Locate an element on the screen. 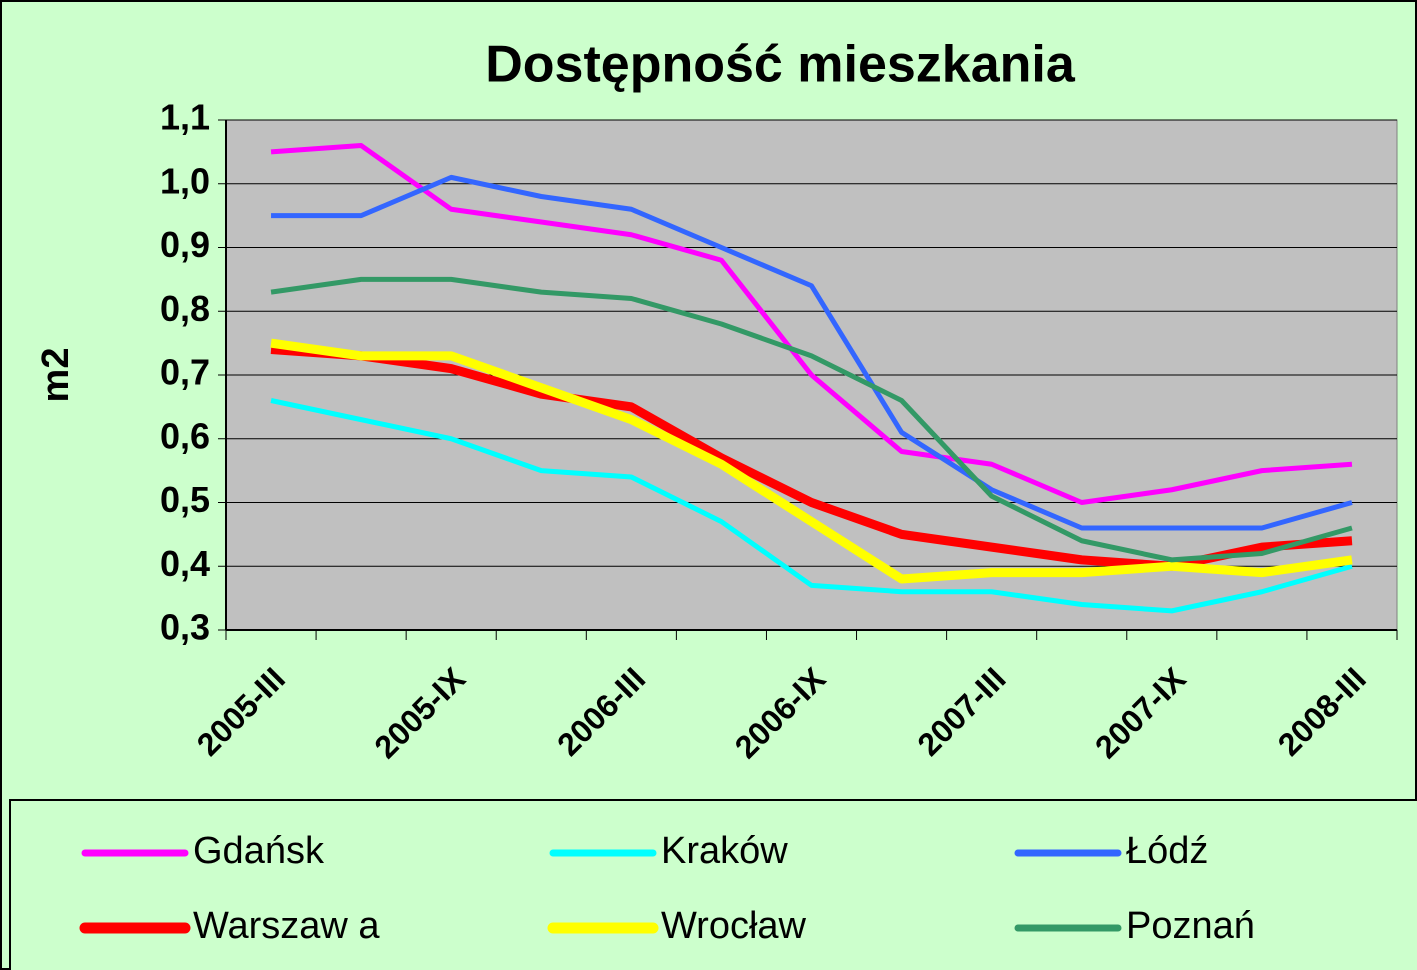  legend-label: Kraków is located at coordinates (724, 851).